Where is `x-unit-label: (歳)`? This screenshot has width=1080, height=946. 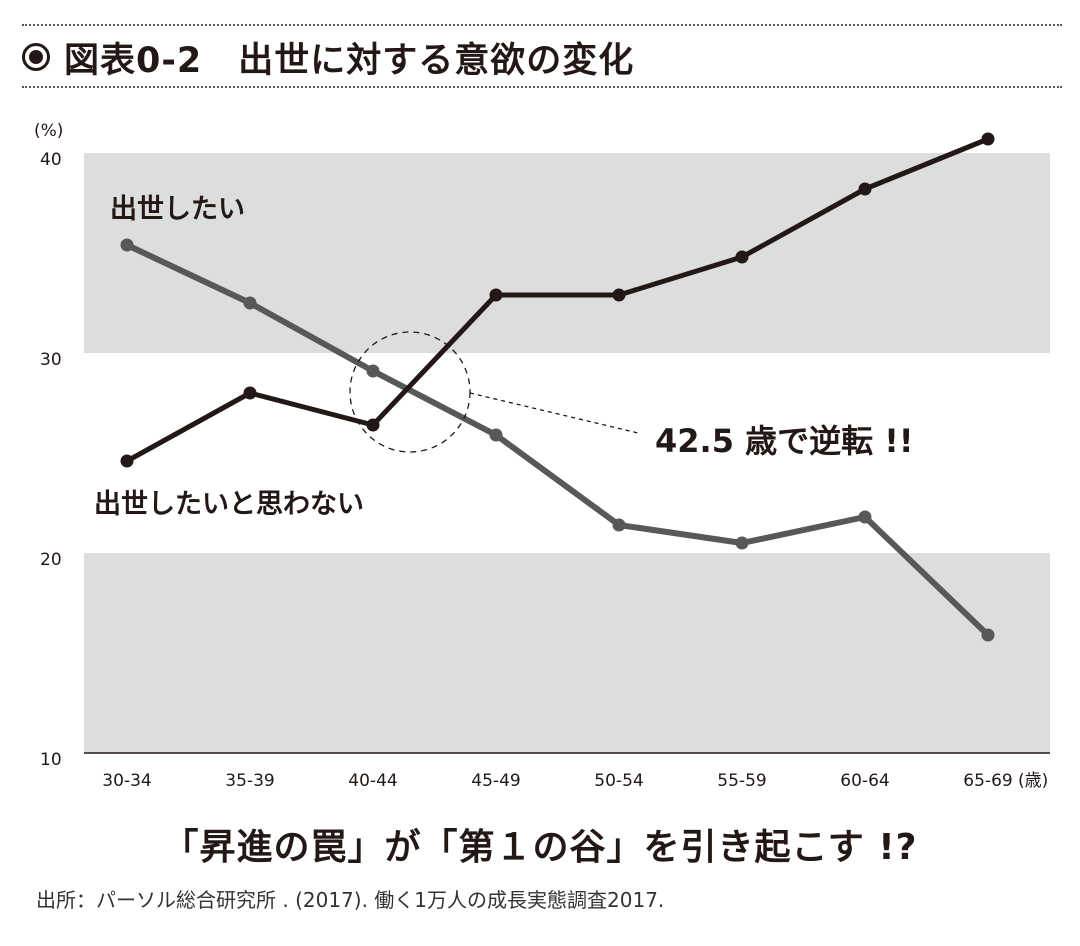 x-unit-label: (歳) is located at coordinates (1033, 781).